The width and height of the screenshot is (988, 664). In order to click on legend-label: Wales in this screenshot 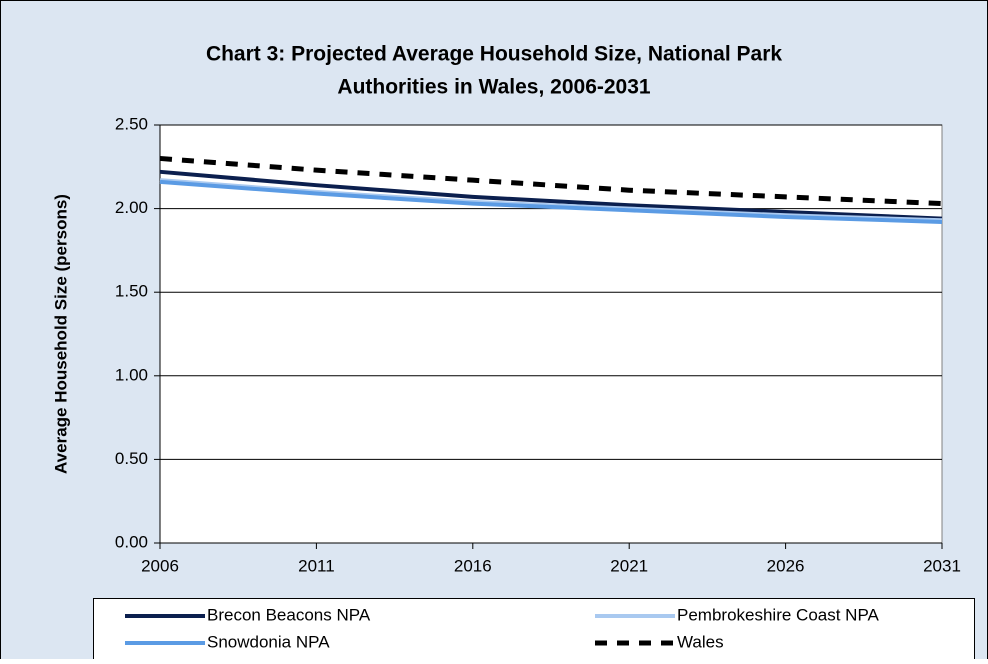, I will do `click(700, 641)`.